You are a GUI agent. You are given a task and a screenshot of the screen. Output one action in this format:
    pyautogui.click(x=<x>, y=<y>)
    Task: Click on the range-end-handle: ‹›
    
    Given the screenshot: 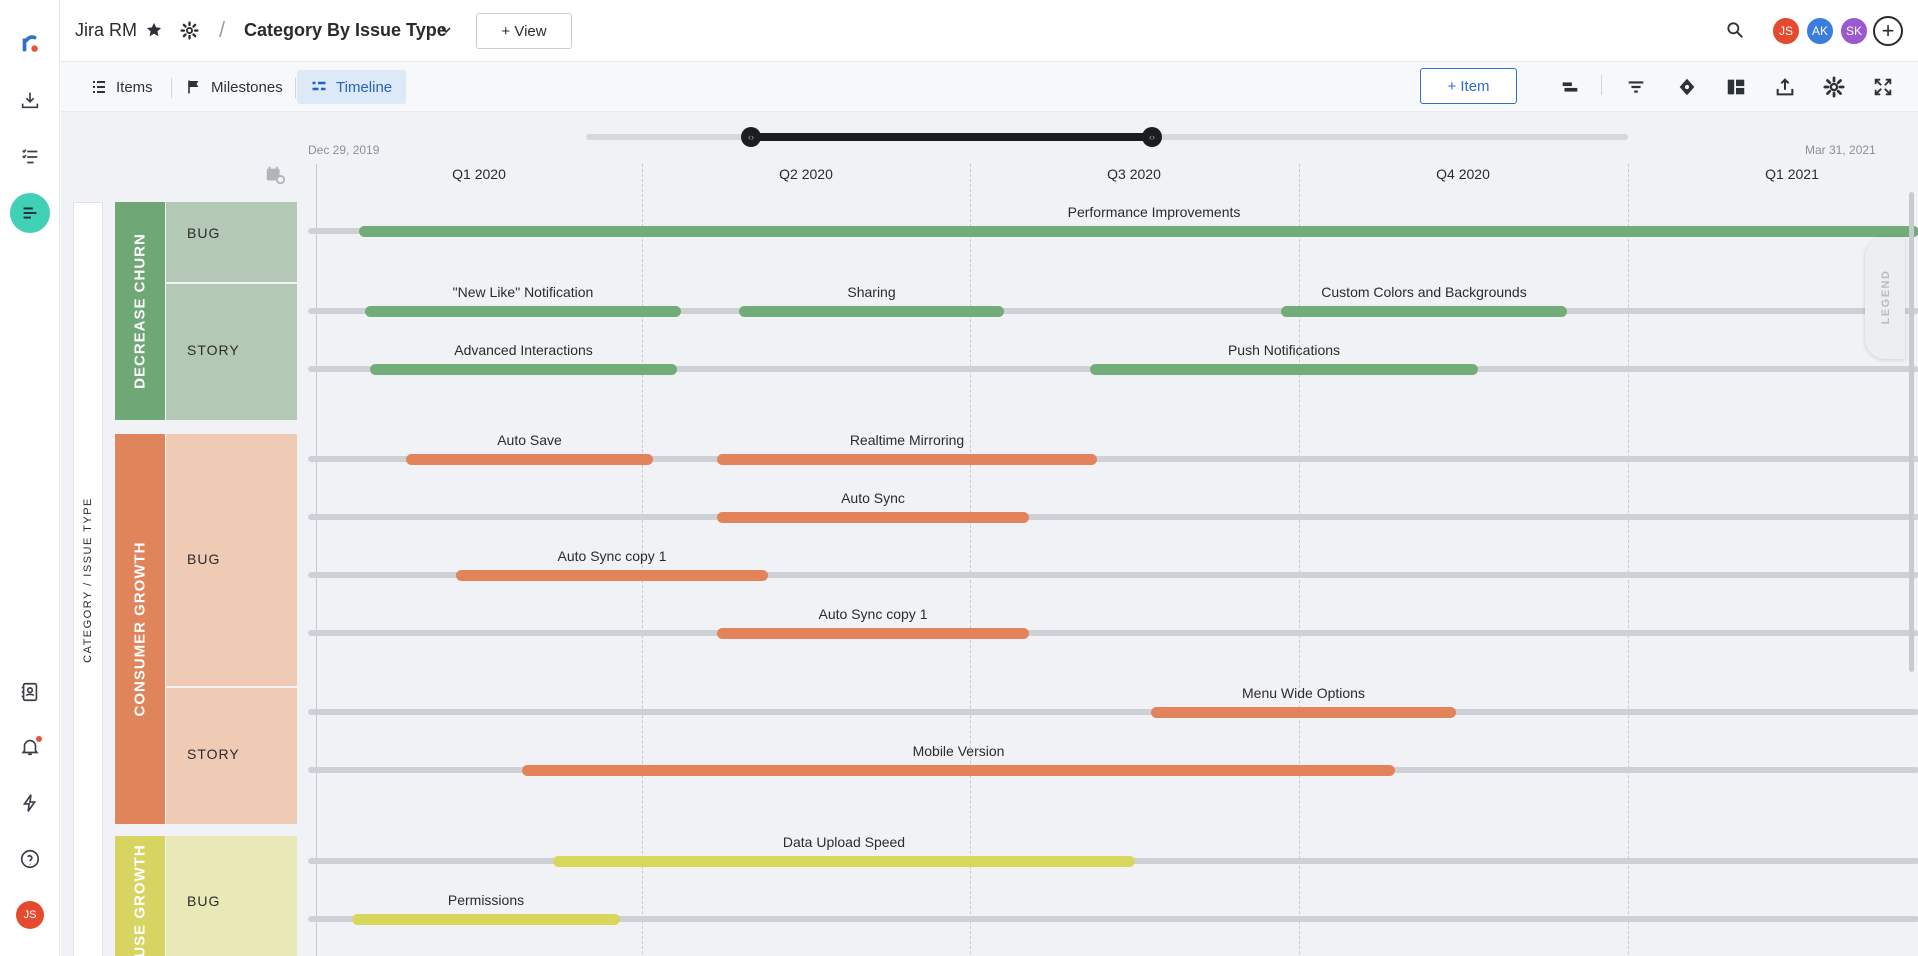 What is the action you would take?
    pyautogui.click(x=1152, y=137)
    